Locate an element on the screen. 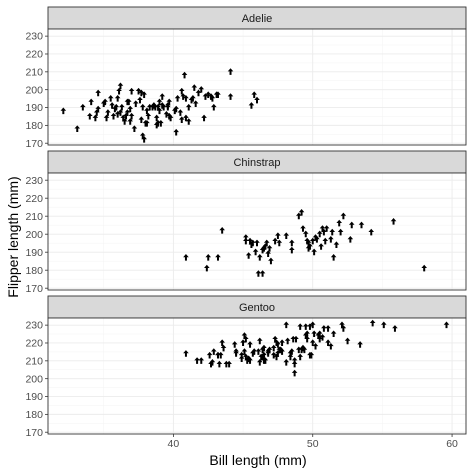 Image resolution: width=474 pixels, height=474 pixels. points-chinstrap is located at coordinates (305, 243).